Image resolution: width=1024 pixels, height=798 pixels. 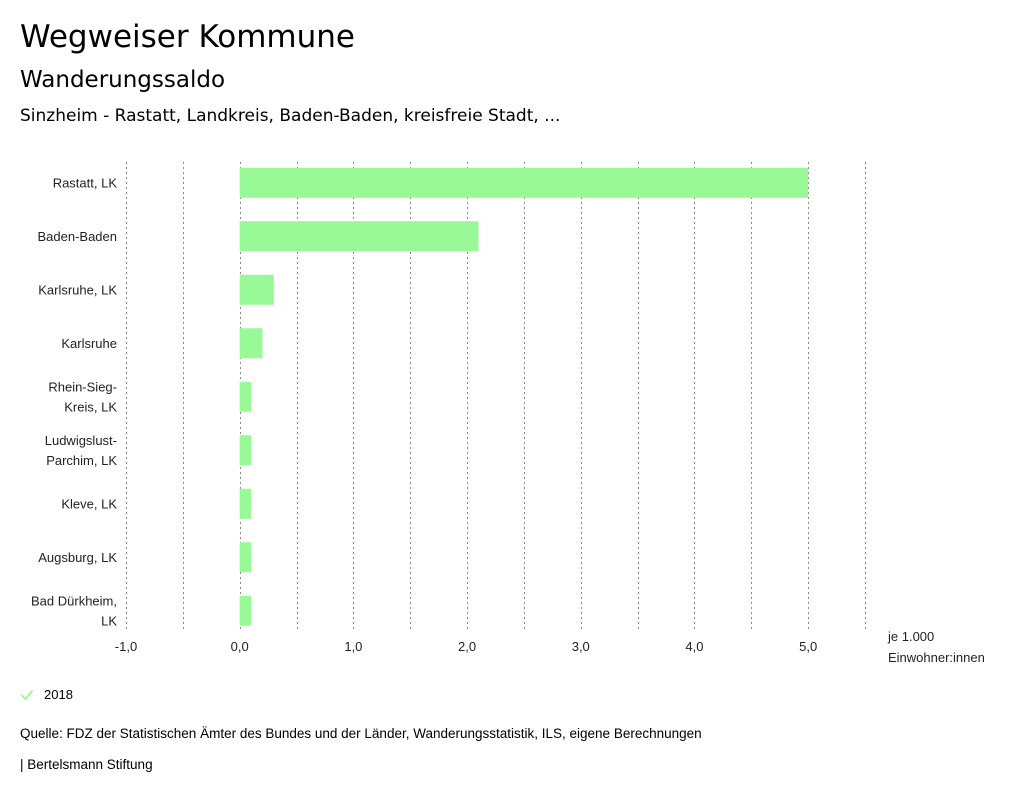 I want to click on legend: 2018, so click(x=46, y=695).